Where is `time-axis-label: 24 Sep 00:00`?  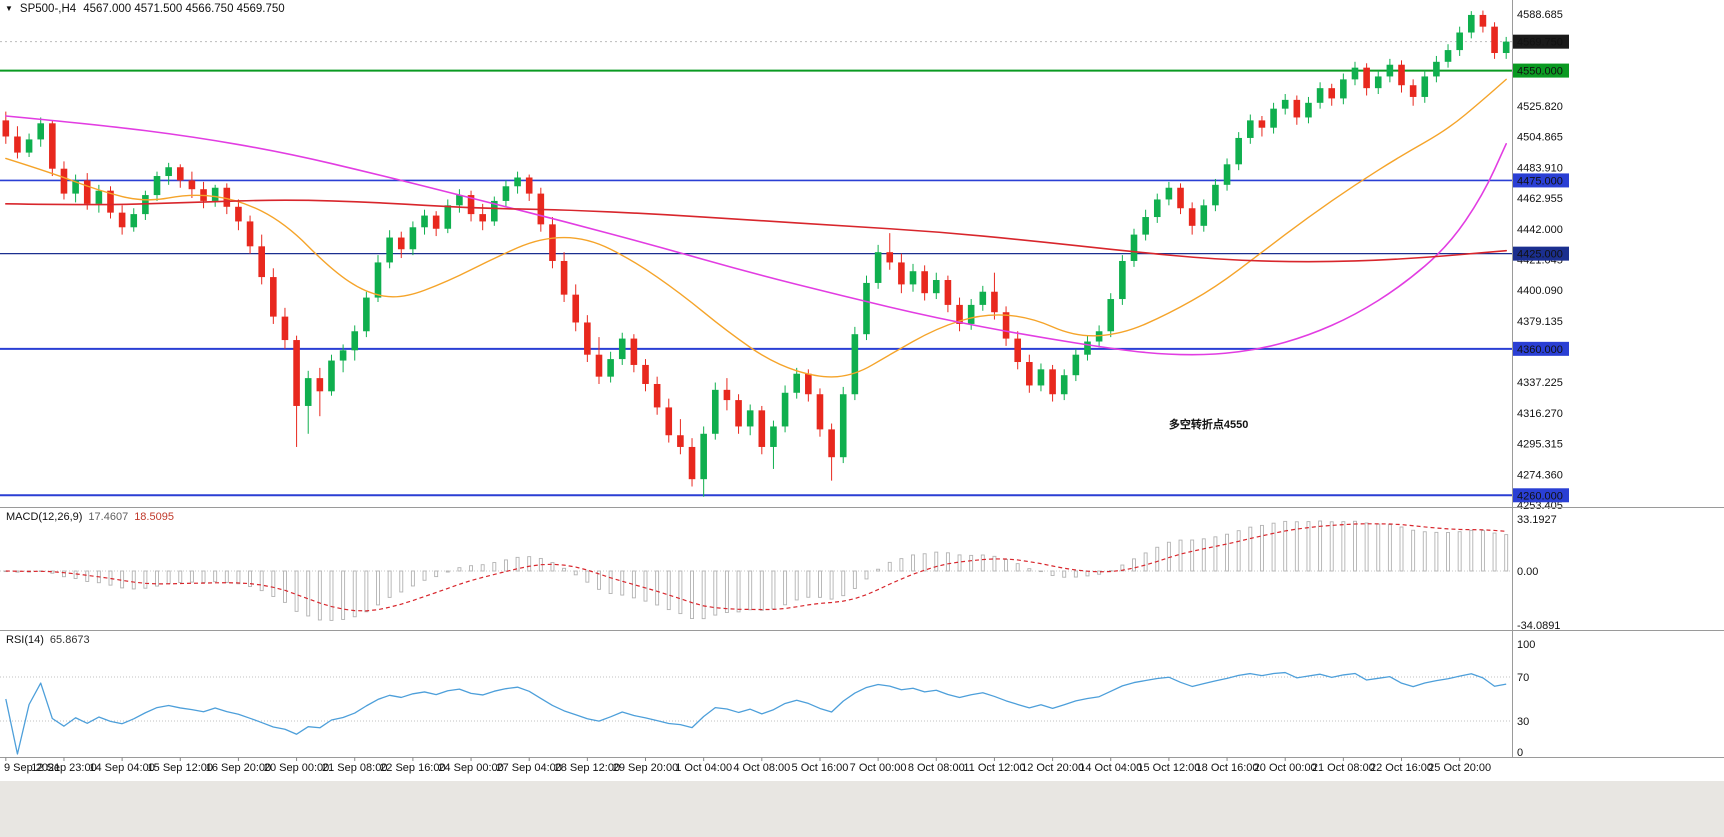
time-axis-label: 24 Sep 00:00 is located at coordinates (470, 768).